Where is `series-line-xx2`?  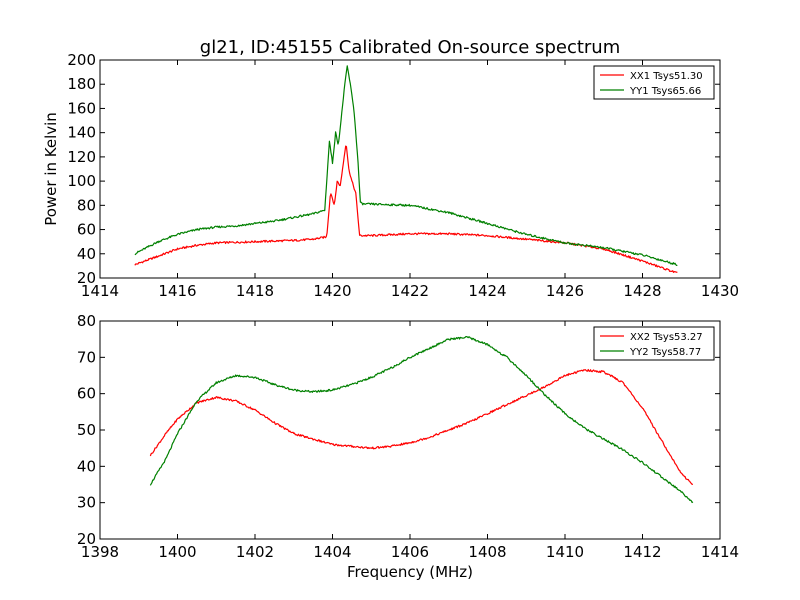 series-line-xx2 is located at coordinates (421, 426).